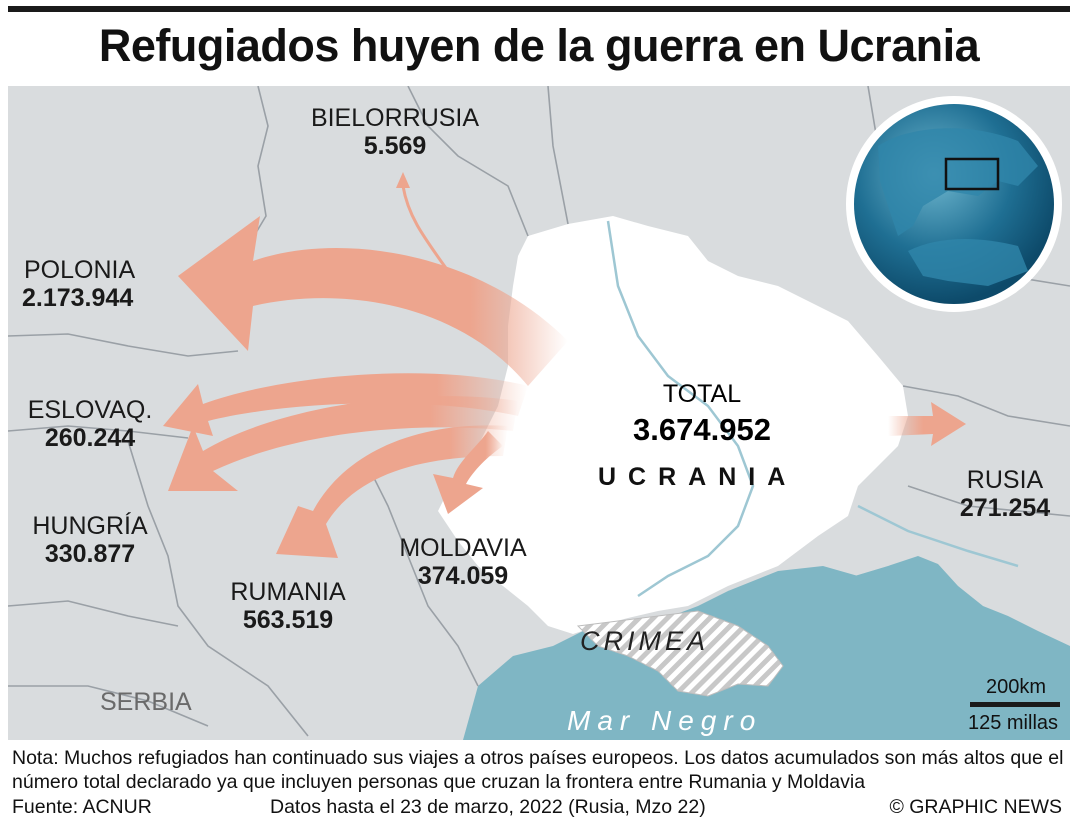 Image resolution: width=1078 pixels, height=838 pixels. Describe the element at coordinates (79, 284) in the screenshot. I see `label-poland: POLONIA 2.173.944` at that location.